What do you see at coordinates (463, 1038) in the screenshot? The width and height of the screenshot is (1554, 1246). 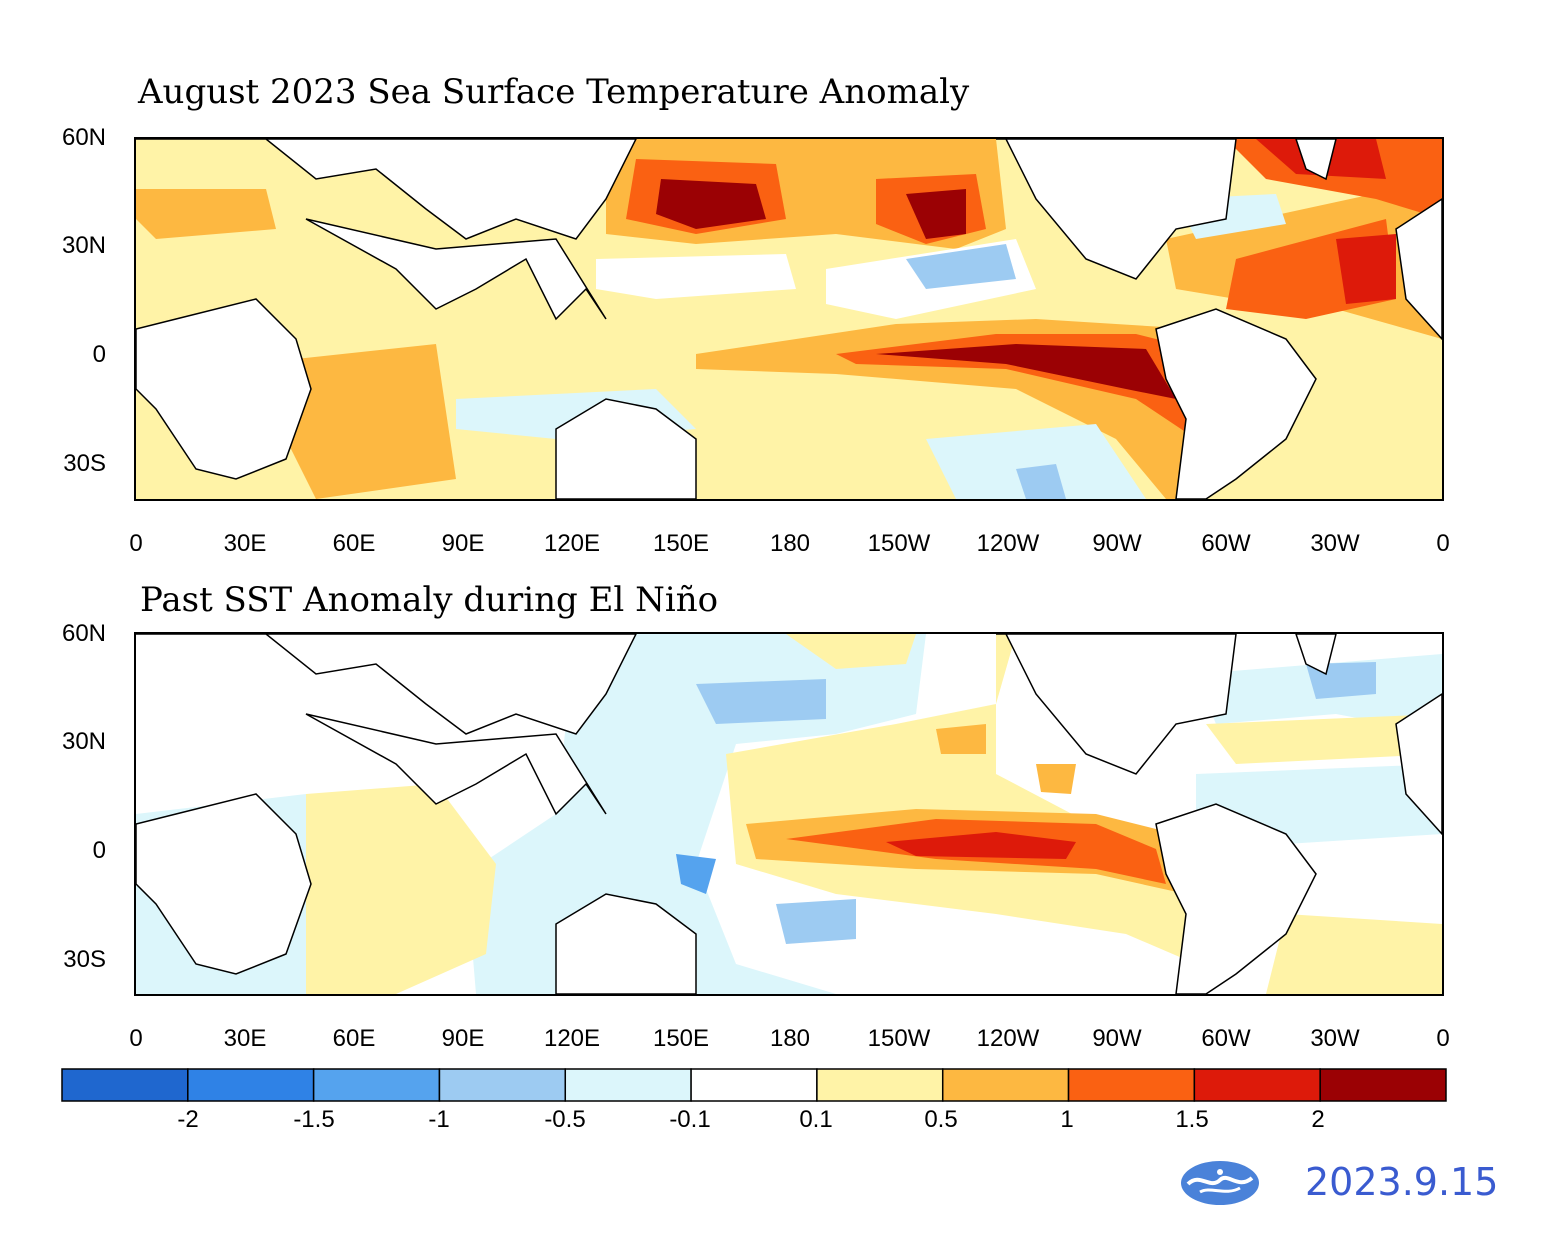 I see `panel-2-lon-label: 90E` at bounding box center [463, 1038].